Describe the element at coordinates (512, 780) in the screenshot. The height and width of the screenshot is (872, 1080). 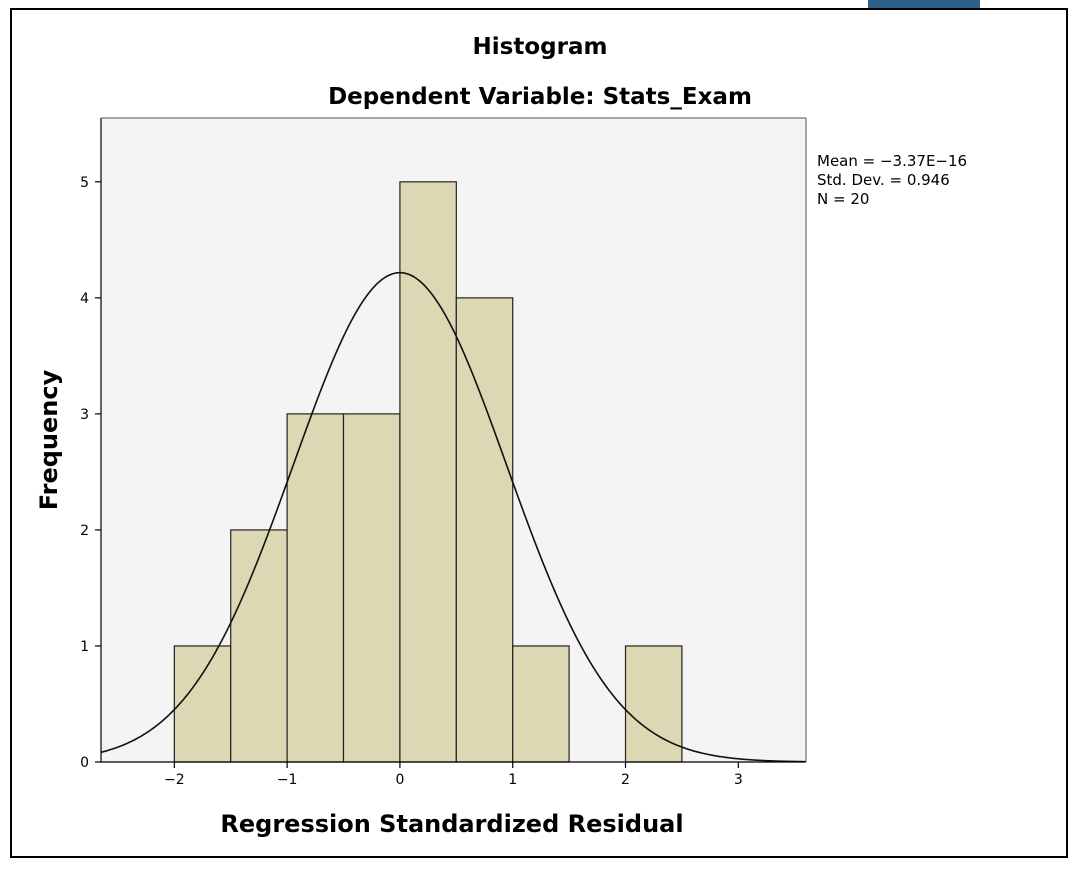
I see `x-tick-label: 1` at that location.